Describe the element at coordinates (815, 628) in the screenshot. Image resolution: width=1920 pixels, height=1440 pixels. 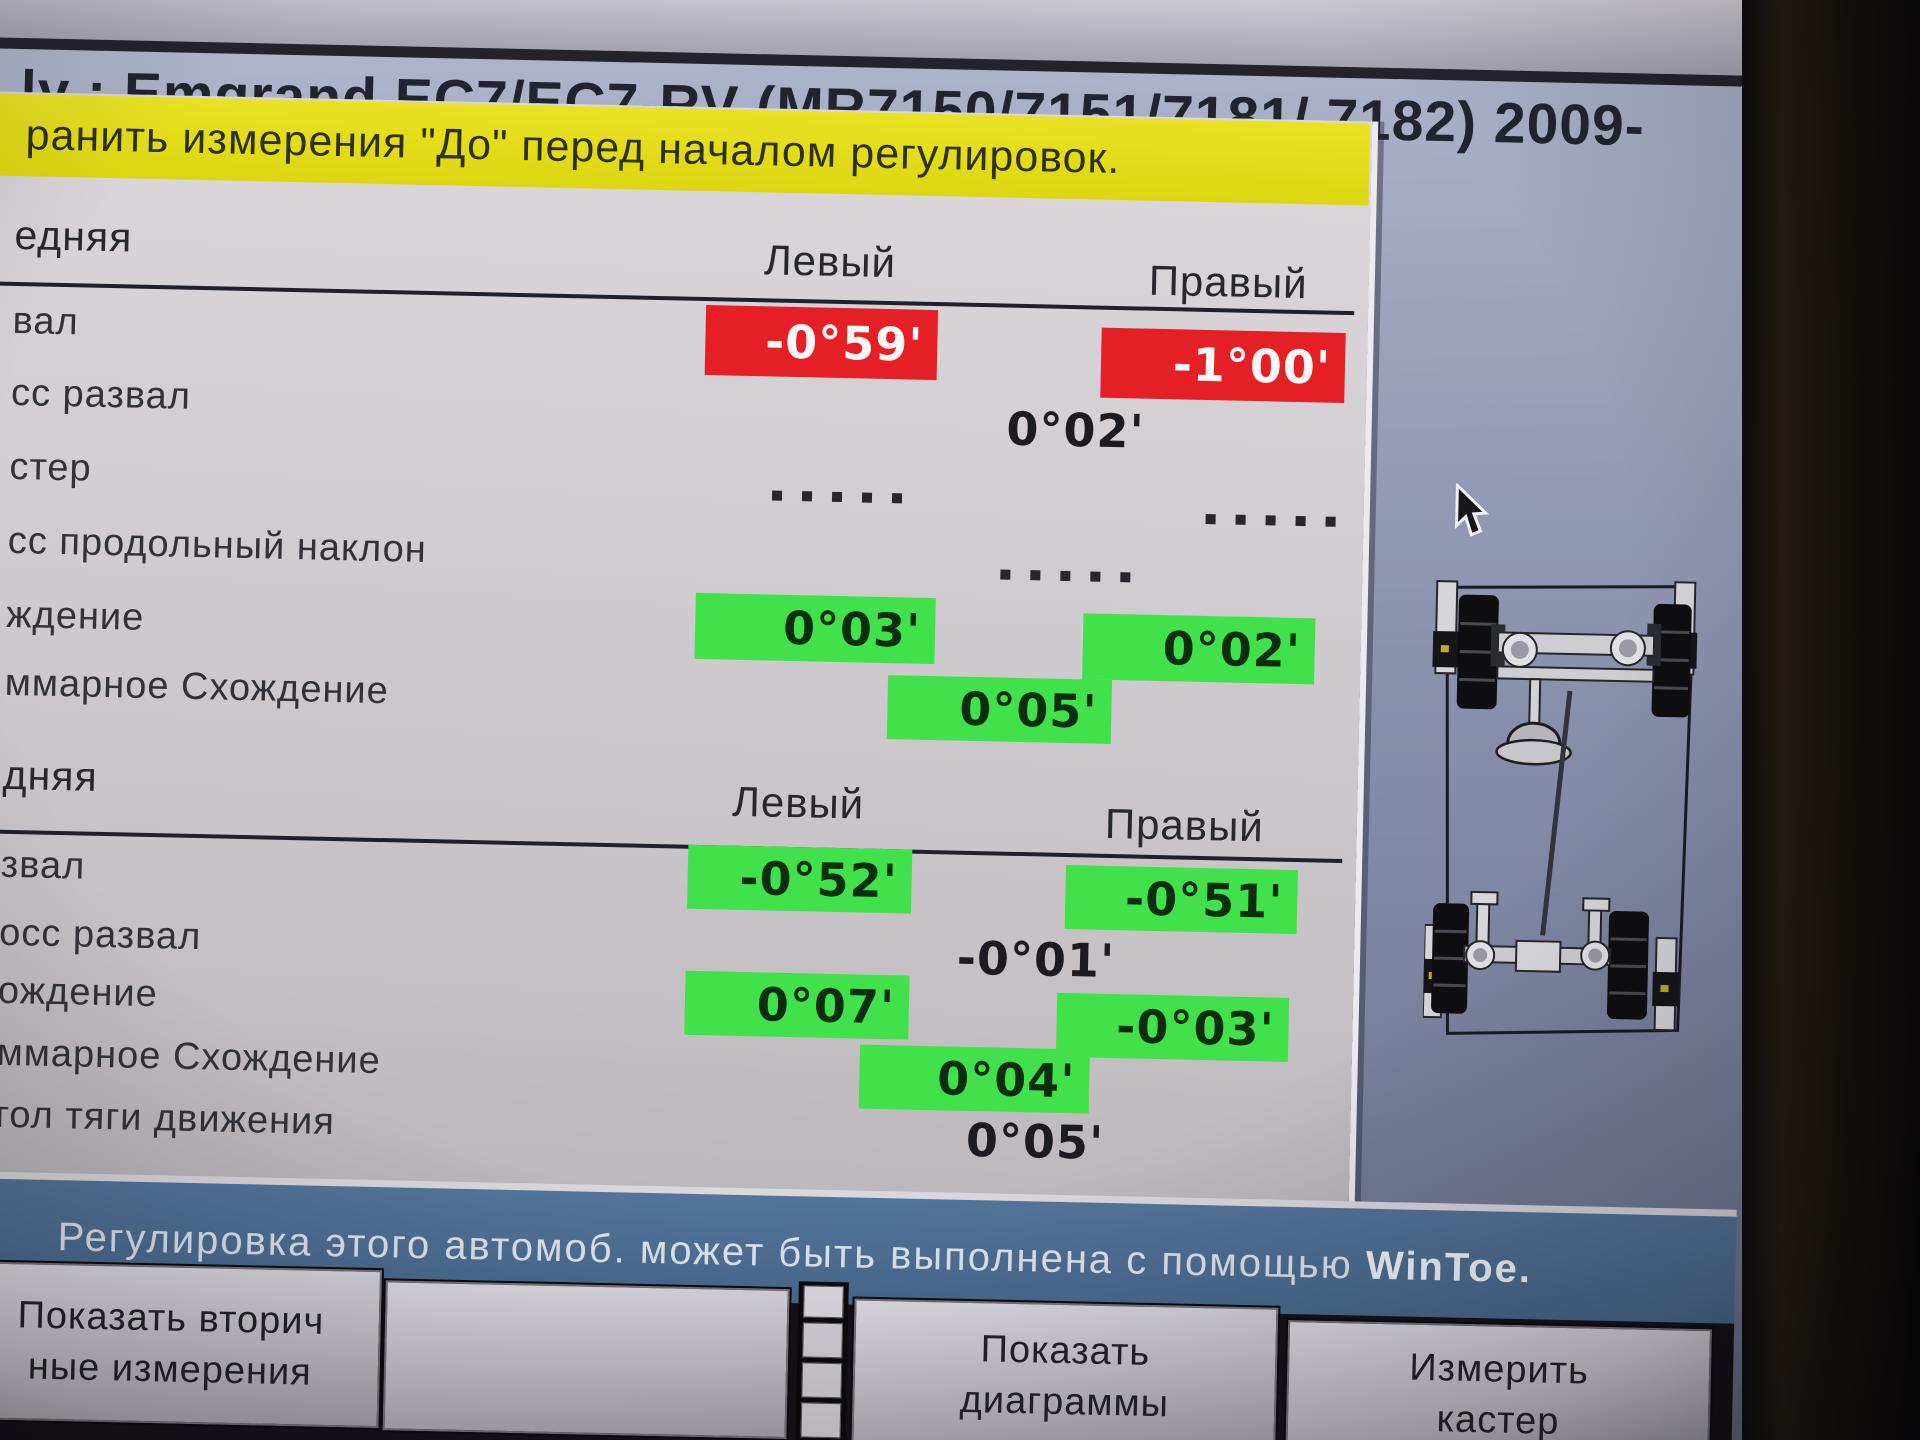
I see `front-toe-left-value: 0°03'` at that location.